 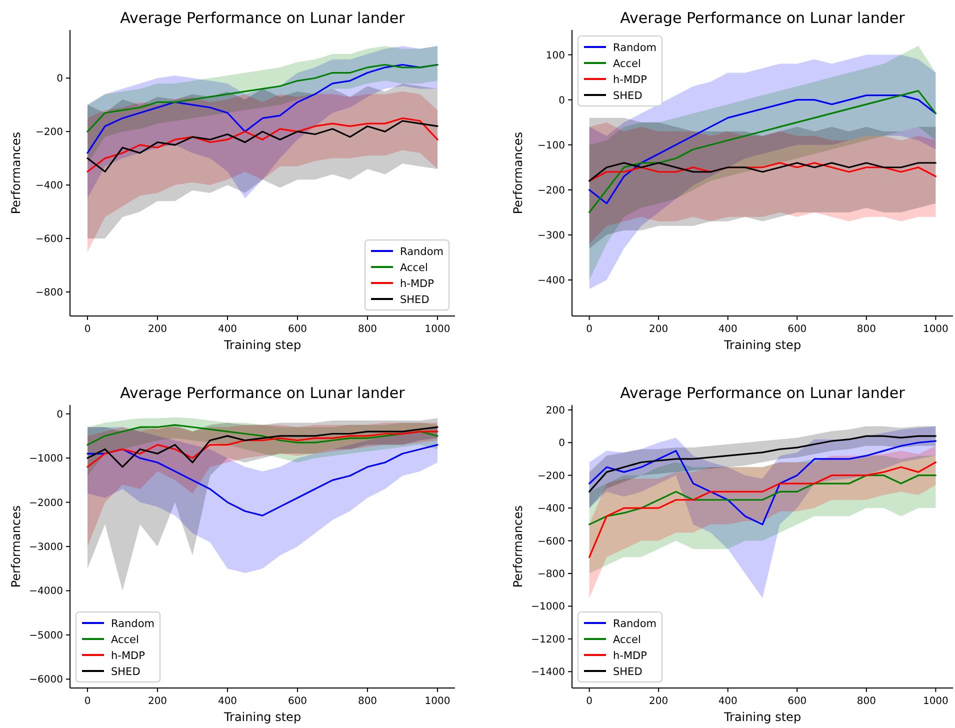 I want to click on y-tick-label: −100, so click(x=551, y=146).